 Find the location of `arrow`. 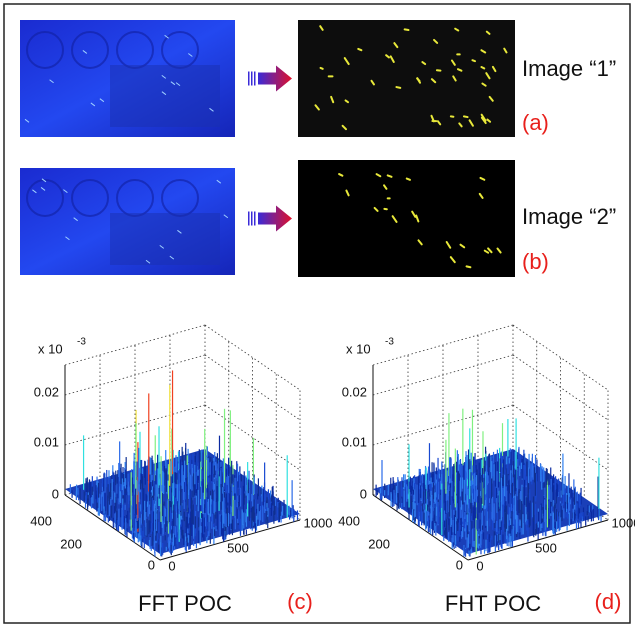

arrow is located at coordinates (275, 78).